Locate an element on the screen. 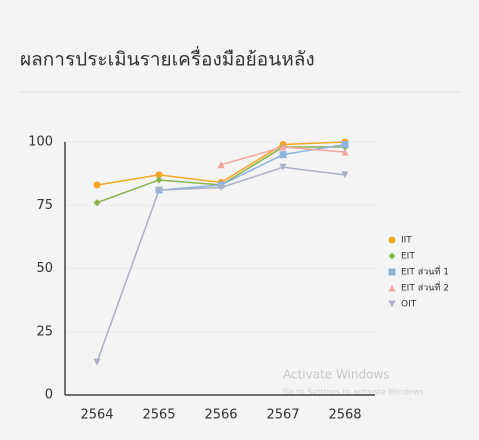 The height and width of the screenshot is (440, 479). x-tick-label: 2568 is located at coordinates (344, 415).